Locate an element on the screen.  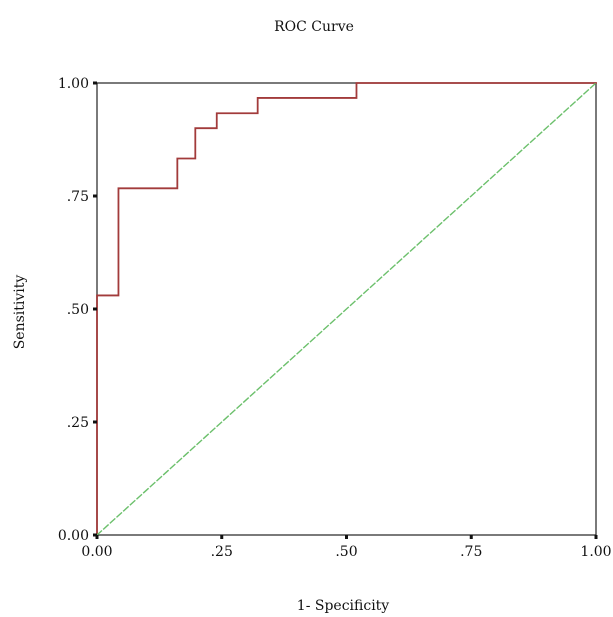
x-axis: 0.00 .25 .50 .75 1.00 is located at coordinates (346, 547).